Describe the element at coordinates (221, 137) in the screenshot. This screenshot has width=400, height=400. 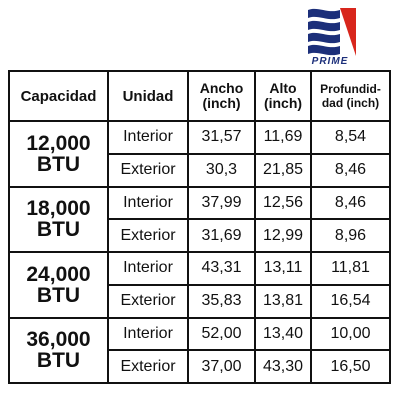
I see `ancho-cell: 31,57` at that location.